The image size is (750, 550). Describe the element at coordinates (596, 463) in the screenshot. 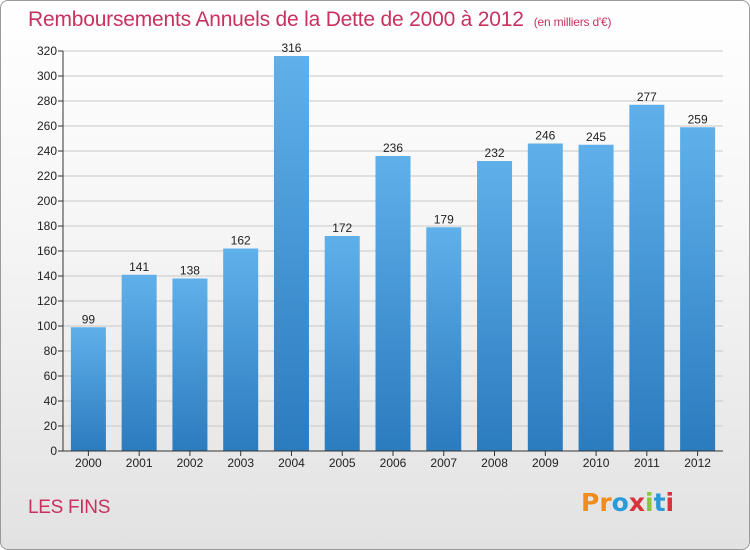

I see `x-tick-label: 2010` at that location.